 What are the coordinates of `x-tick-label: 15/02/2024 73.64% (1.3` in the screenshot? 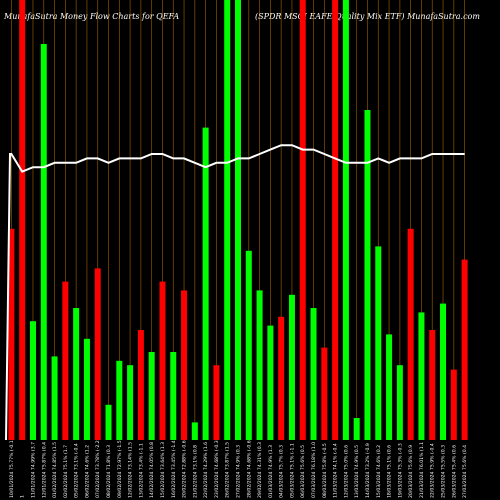 It's located at (163, 470).